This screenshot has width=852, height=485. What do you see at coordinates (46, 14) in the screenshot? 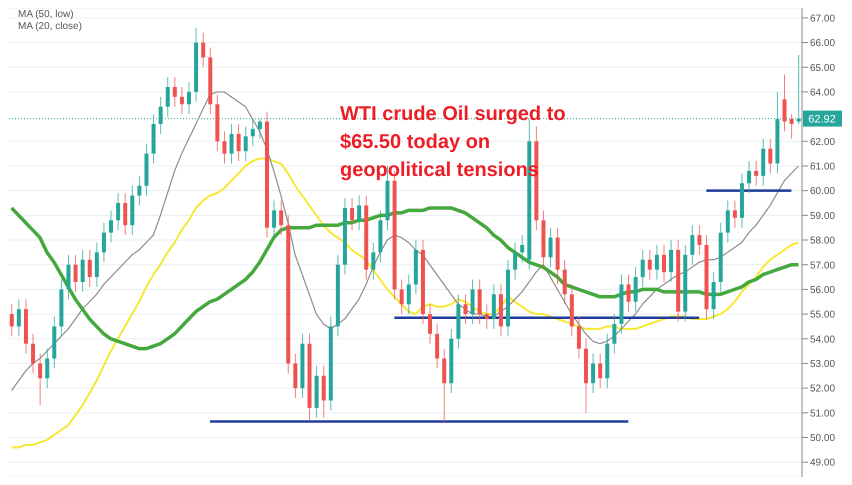
I see `annotation: MA (50, low)` at bounding box center [46, 14].